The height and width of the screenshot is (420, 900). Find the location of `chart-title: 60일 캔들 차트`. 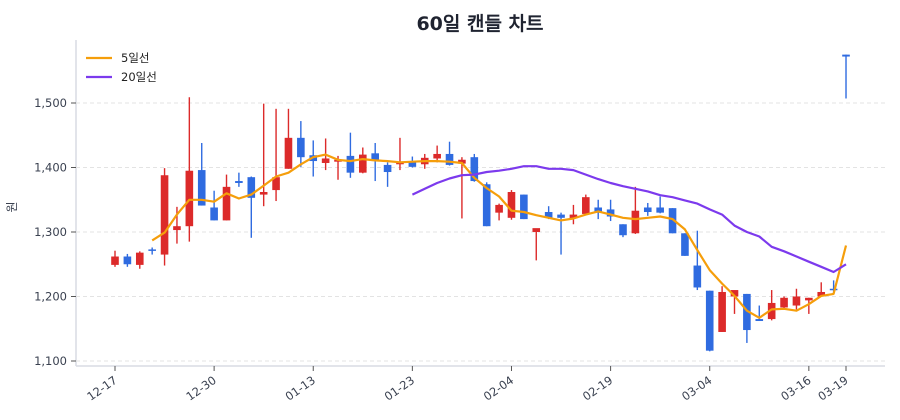

chart-title: 60일 캔들 차트 is located at coordinates (480, 24).